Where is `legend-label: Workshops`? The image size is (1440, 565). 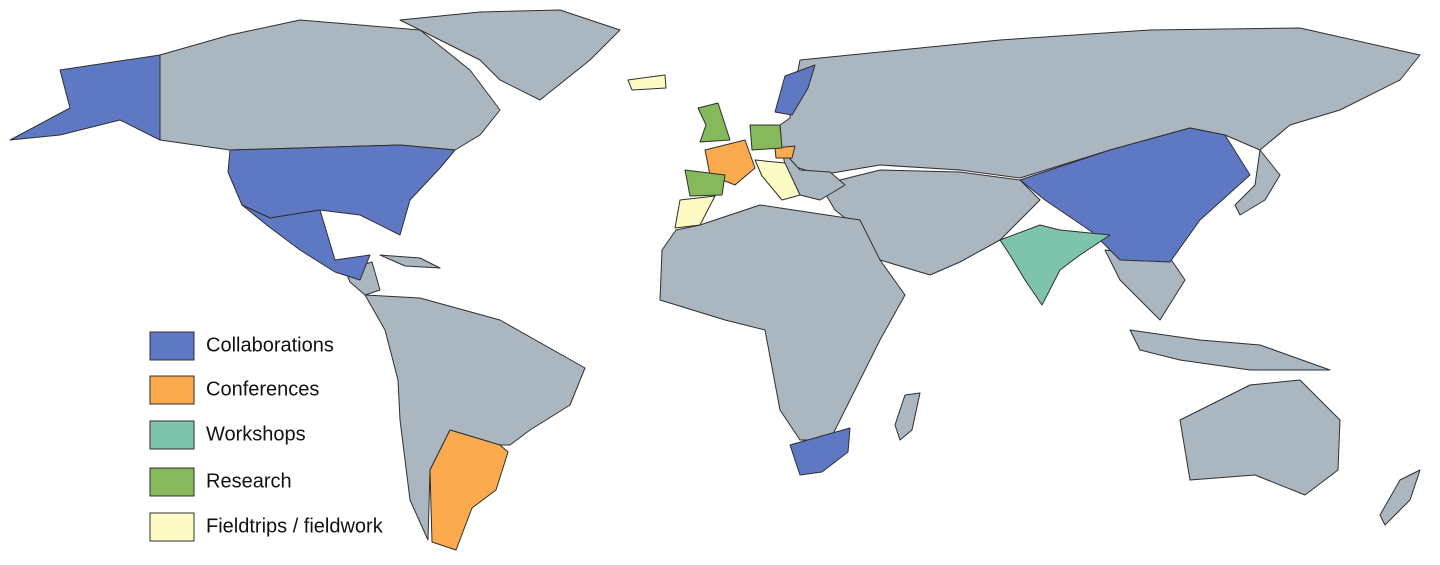
legend-label: Workshops is located at coordinates (256, 434).